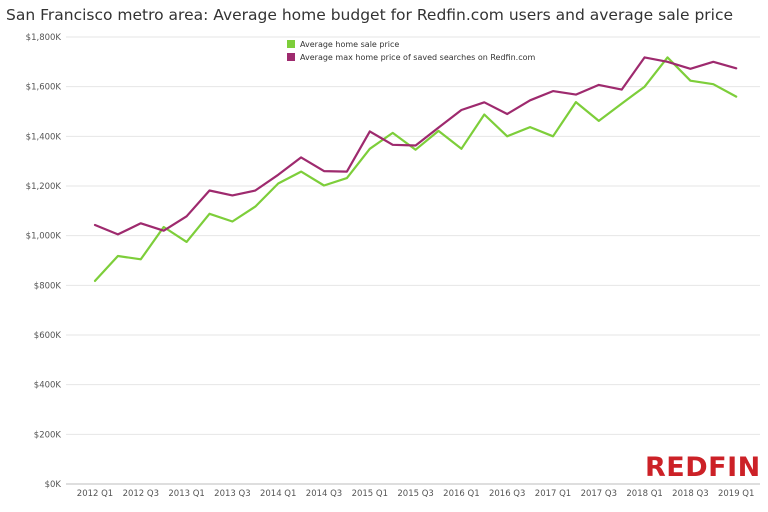 Image resolution: width=768 pixels, height=512 pixels. Describe the element at coordinates (186, 494) in the screenshot. I see `x-tick-label: 2013 Q1` at that location.